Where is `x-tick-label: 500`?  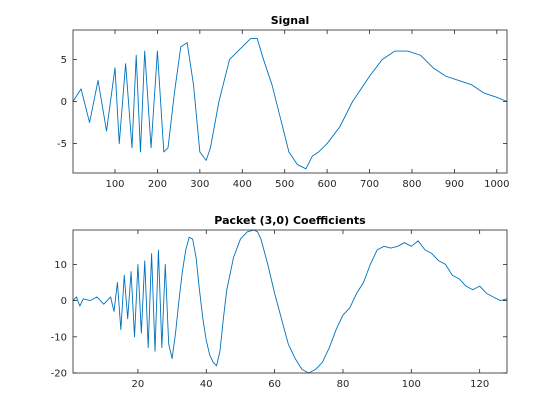 x-tick-label: 500 is located at coordinates (284, 184).